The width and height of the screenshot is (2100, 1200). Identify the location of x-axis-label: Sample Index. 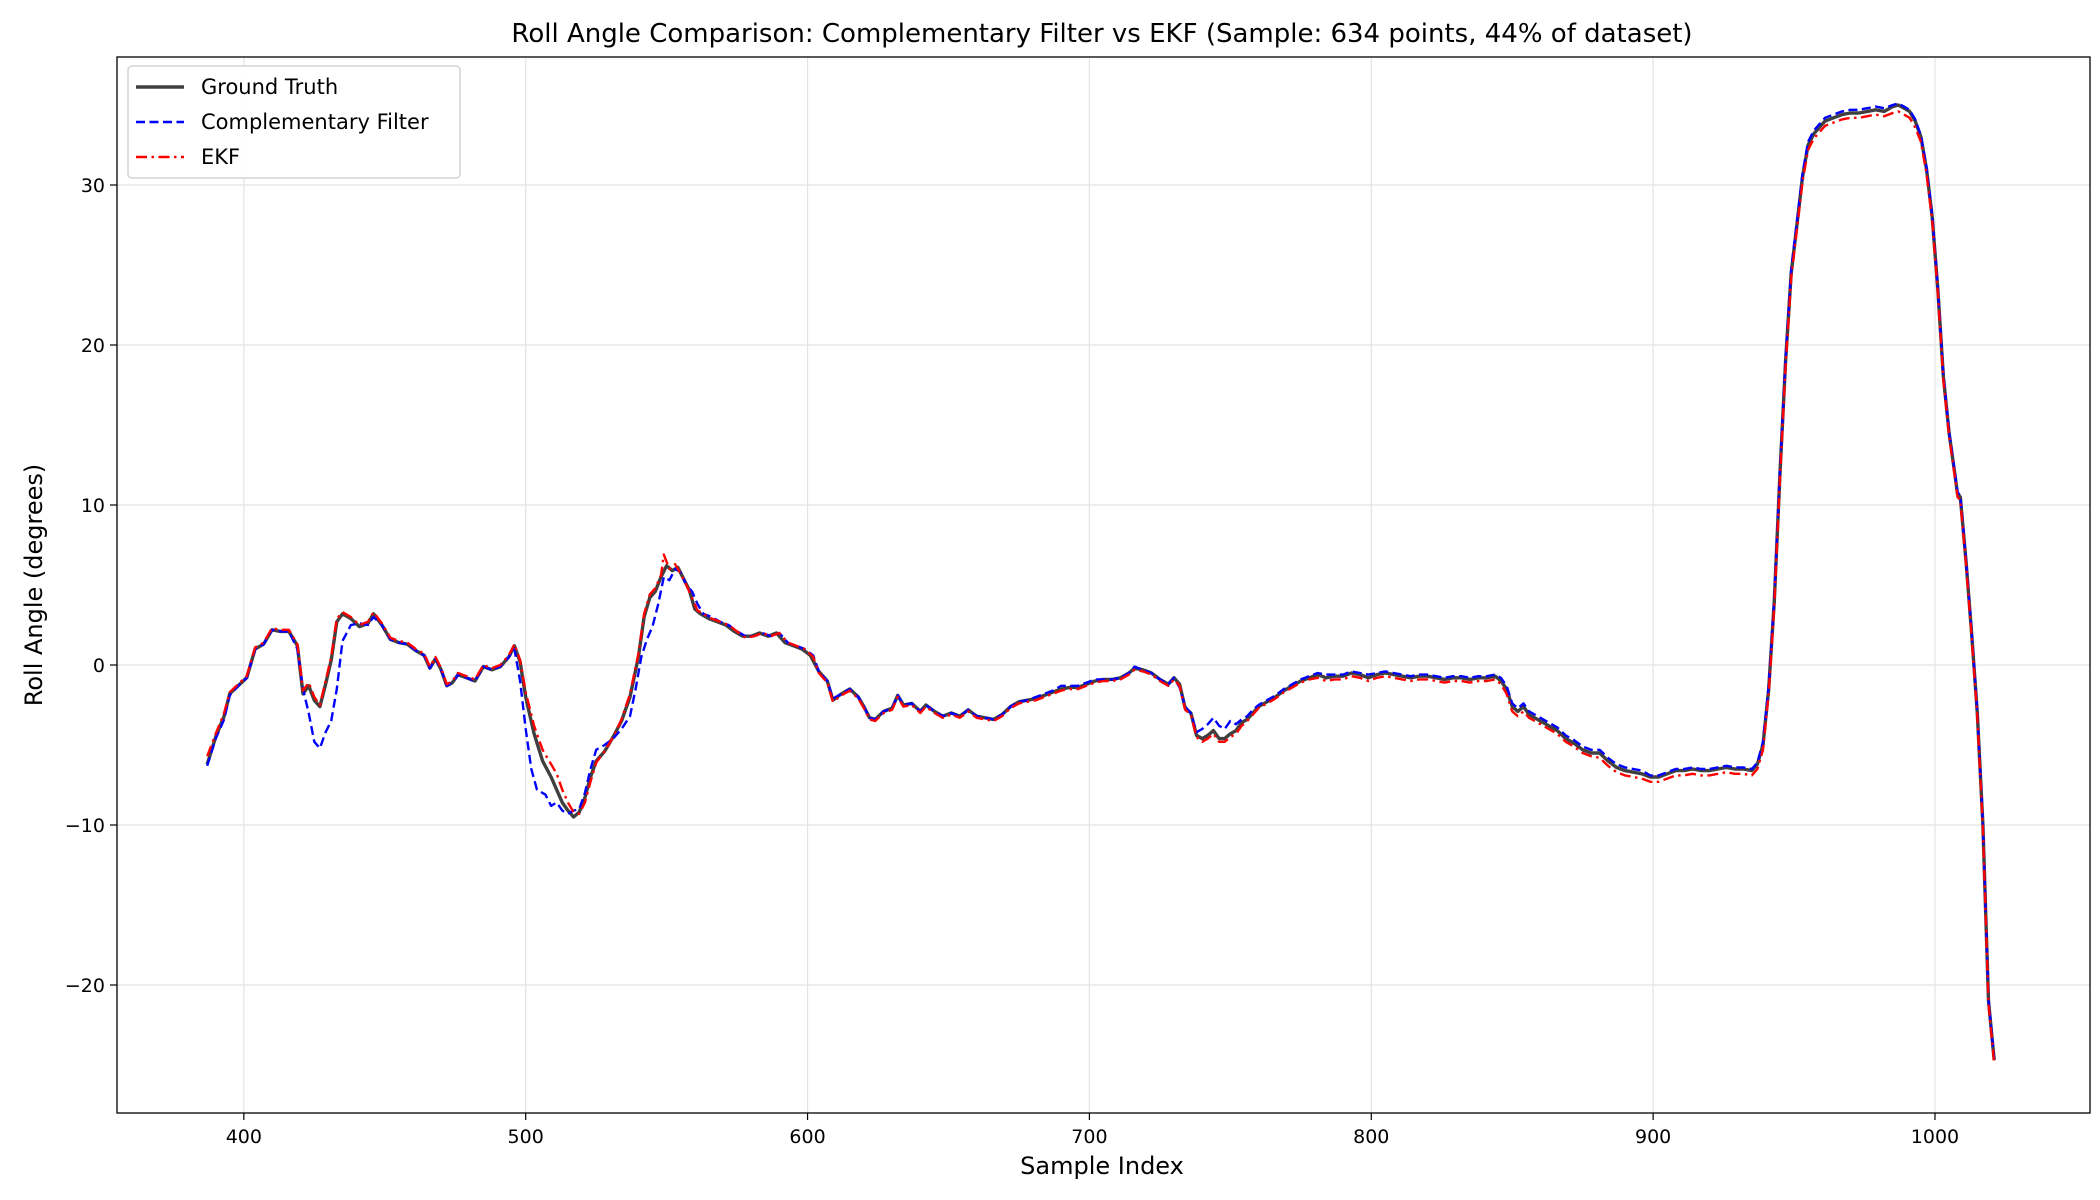
(1102, 1166).